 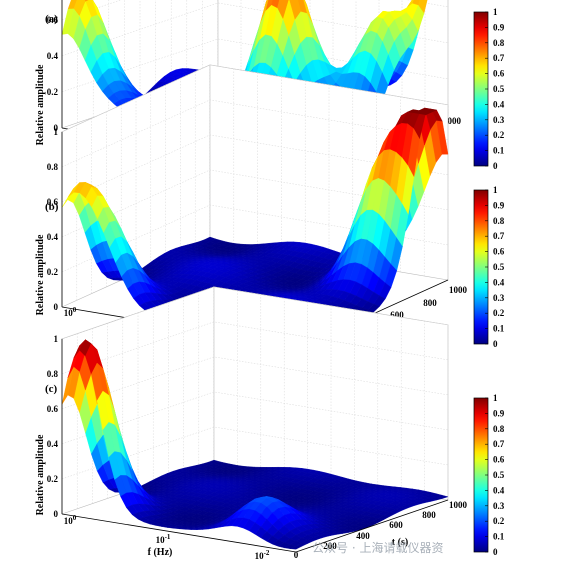 I want to click on t-tick-label: 600, so click(x=396, y=525).